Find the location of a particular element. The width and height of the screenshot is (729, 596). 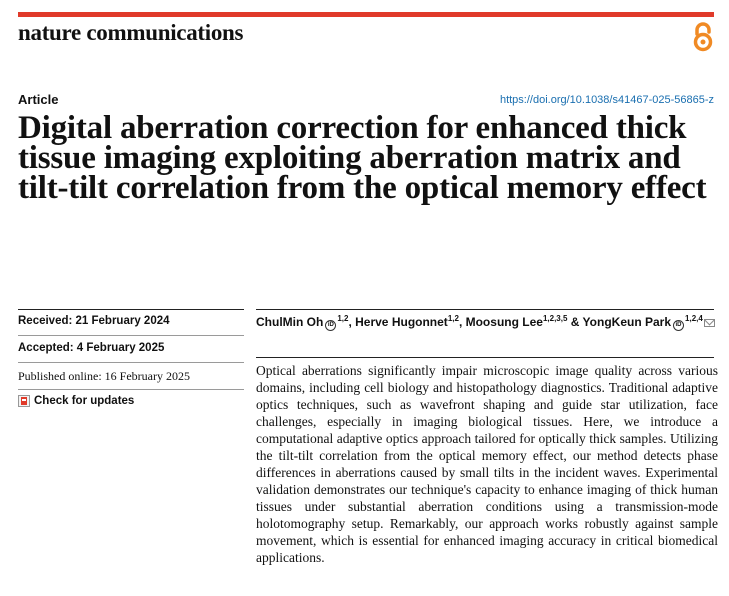

author-name: Moosung Lee is located at coordinates (504, 322).